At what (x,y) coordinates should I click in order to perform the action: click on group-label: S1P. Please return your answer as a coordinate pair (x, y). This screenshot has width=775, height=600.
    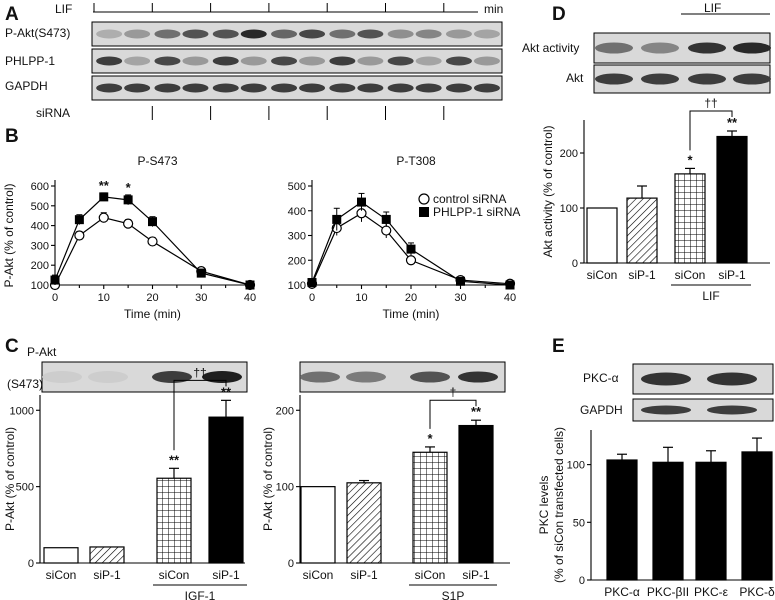
    Looking at the image, I should click on (453, 594).